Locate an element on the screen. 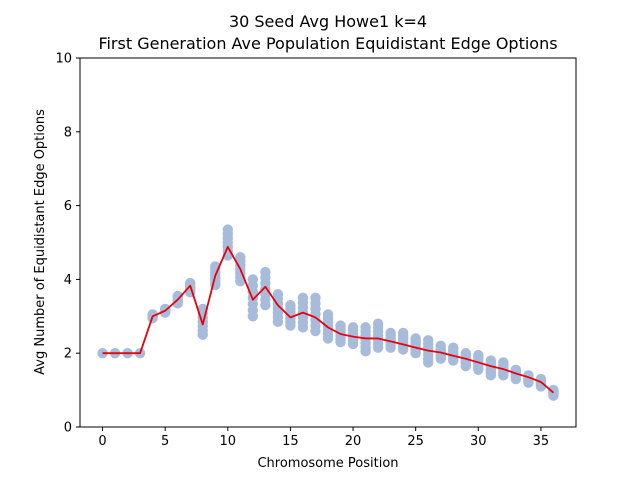 This screenshot has height=480, width=640. y-tick-label: 4 is located at coordinates (68, 280).